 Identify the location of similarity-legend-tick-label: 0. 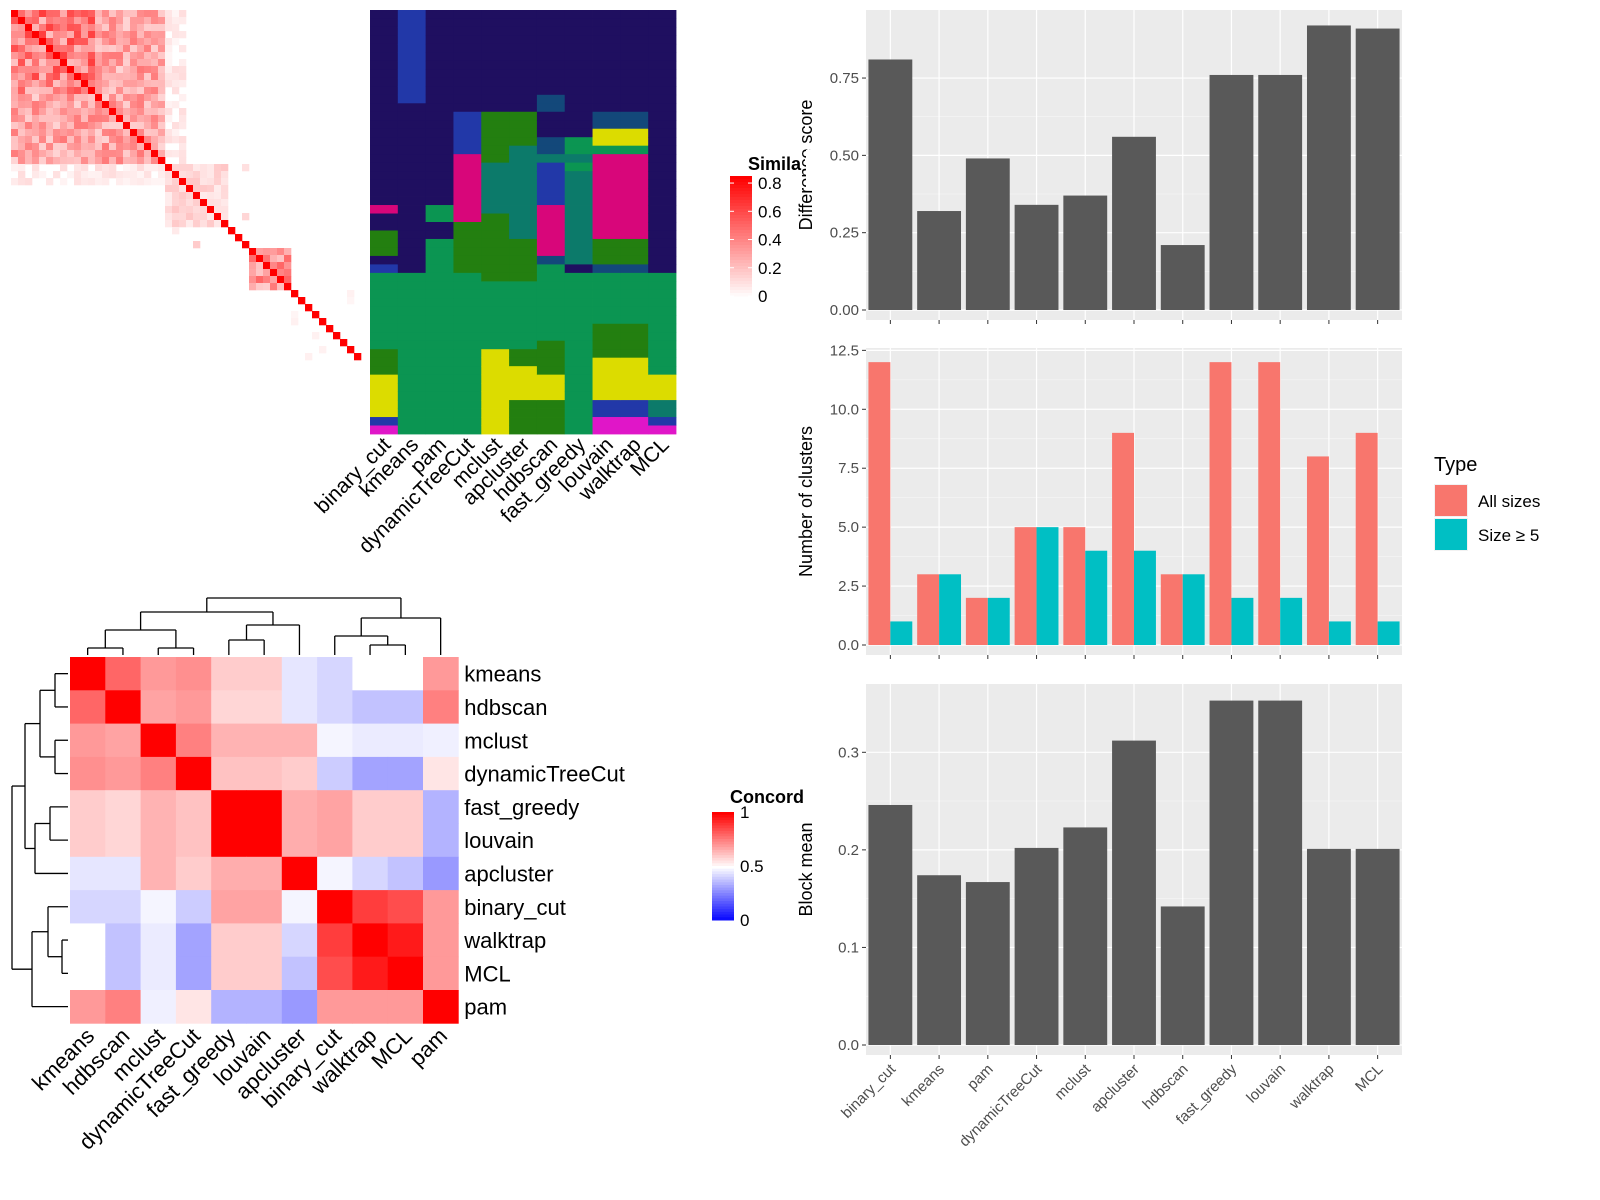
(762, 296).